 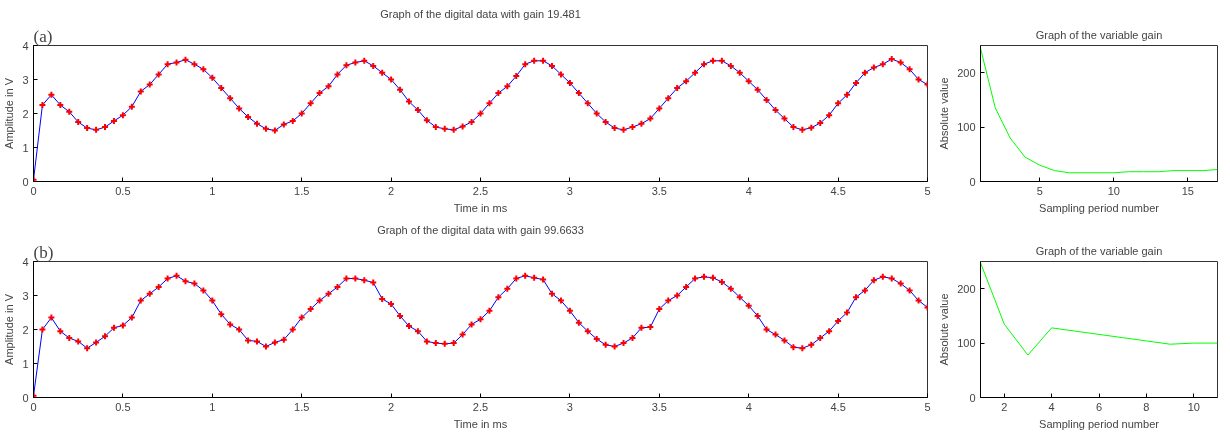 What do you see at coordinates (1099, 406) in the screenshot?
I see `x-tick-label: 6` at bounding box center [1099, 406].